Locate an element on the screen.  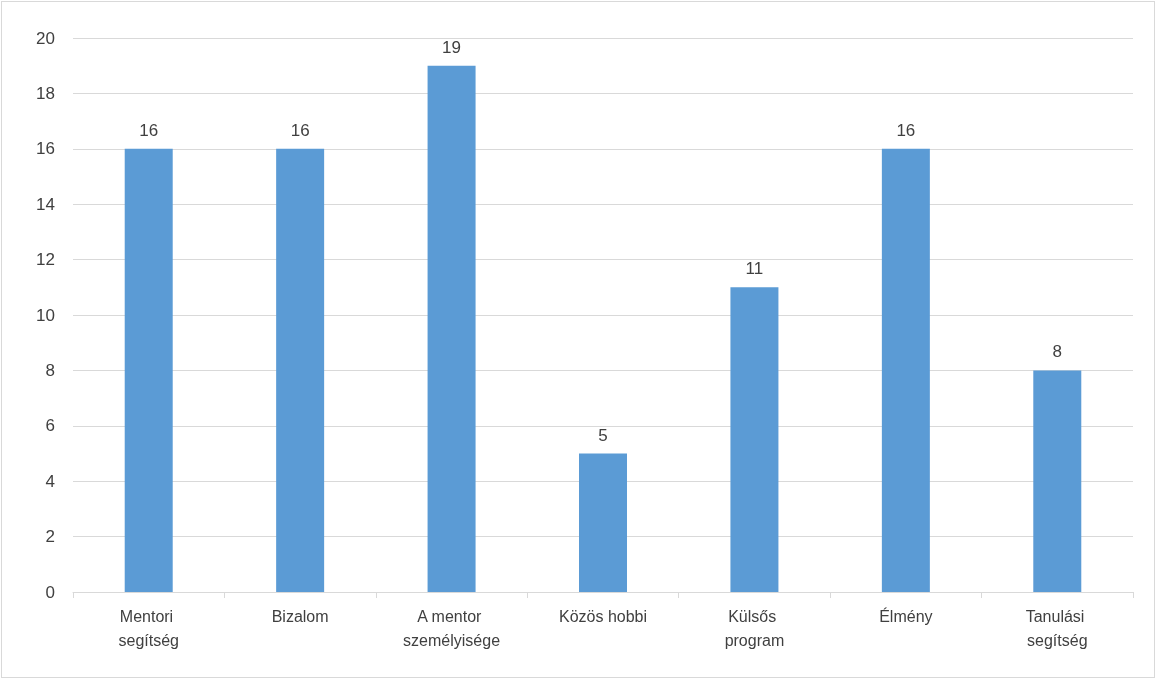
y-tick-label: 0 is located at coordinates (50, 592).